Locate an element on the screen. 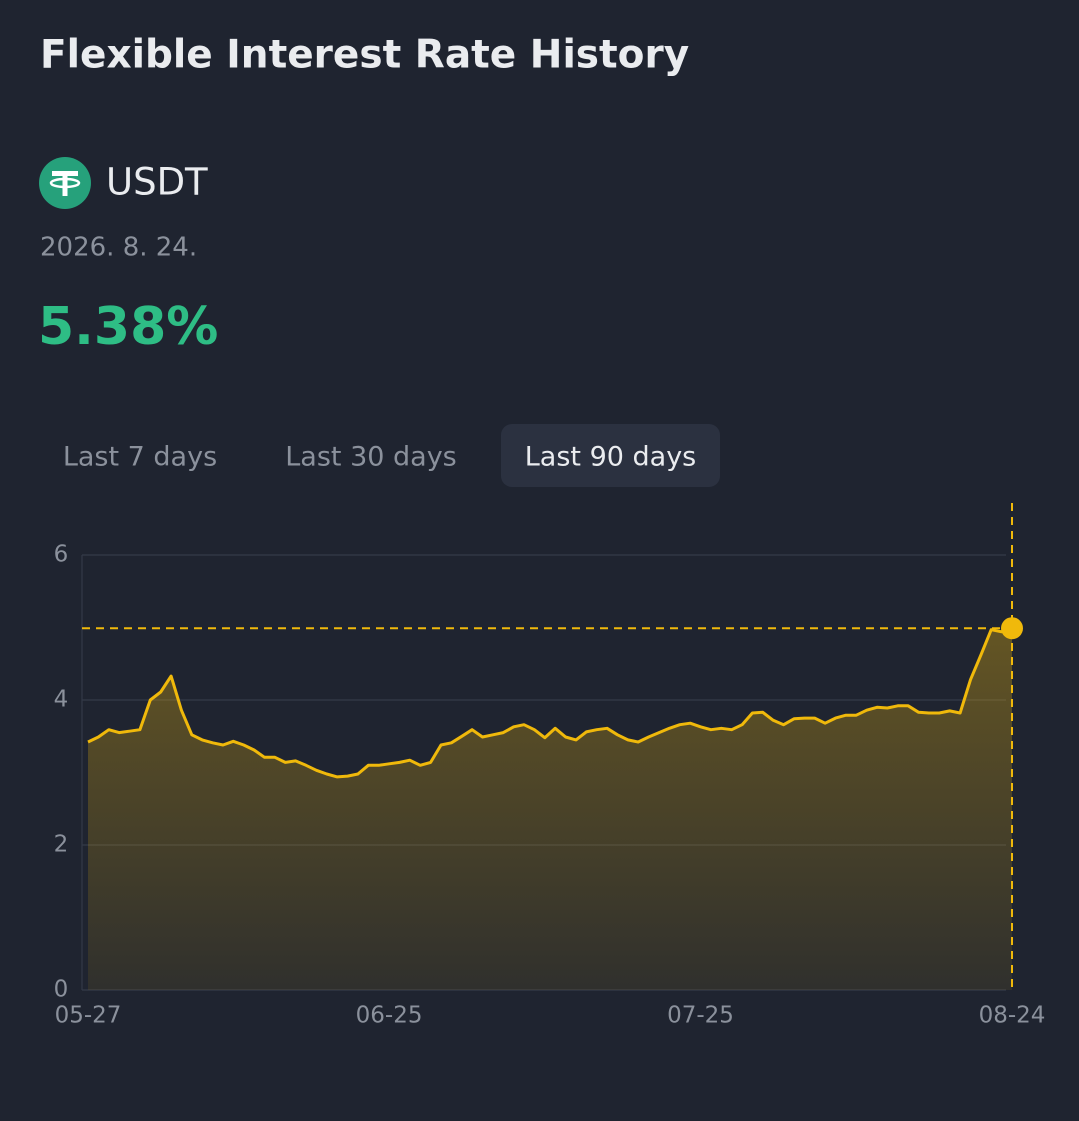 Image resolution: width=1079 pixels, height=1121 pixels. page-title: Flexible Interest Rate History is located at coordinates (364, 55).